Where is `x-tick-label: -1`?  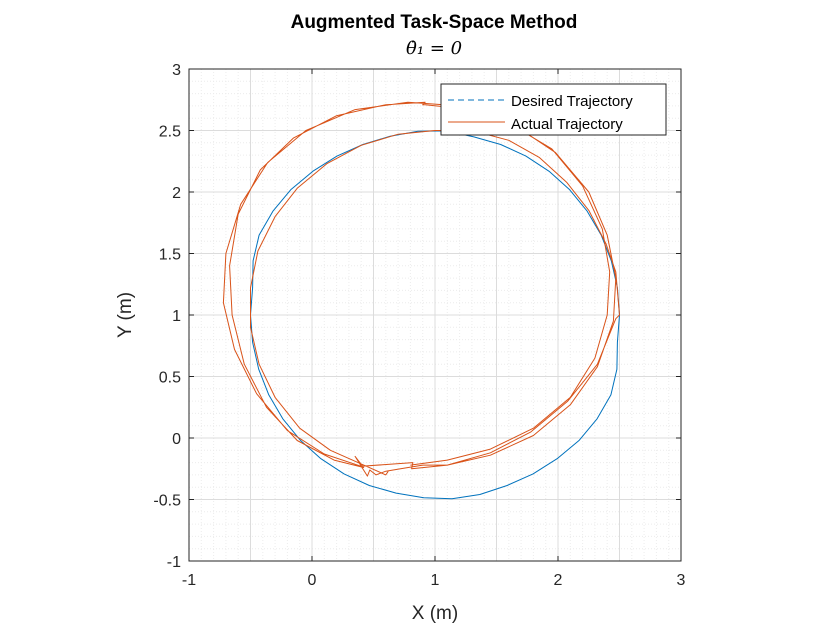
x-tick-label: -1 is located at coordinates (189, 580).